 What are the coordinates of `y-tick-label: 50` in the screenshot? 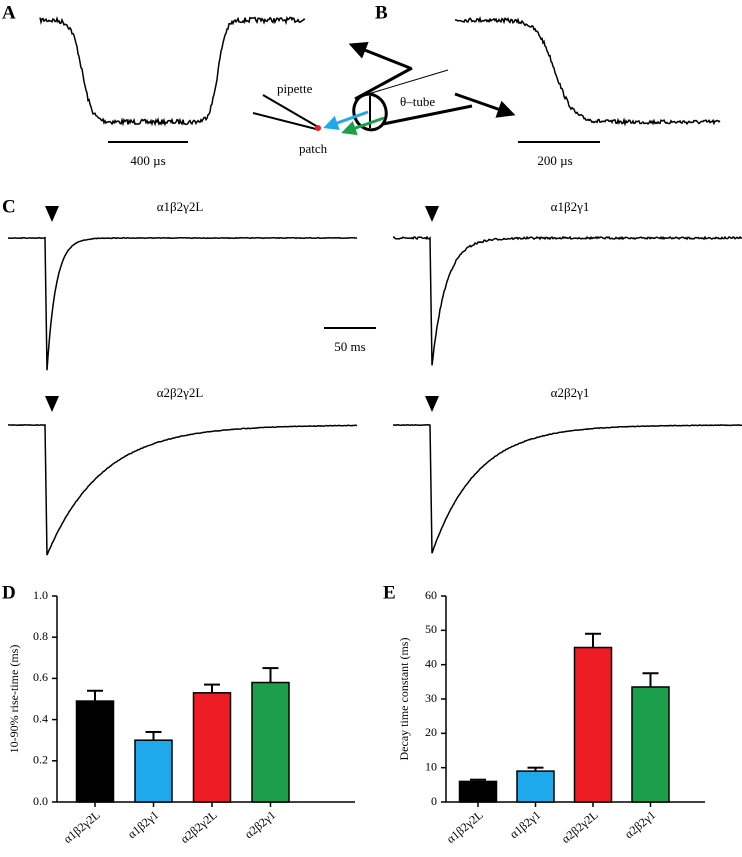 It's located at (431, 629).